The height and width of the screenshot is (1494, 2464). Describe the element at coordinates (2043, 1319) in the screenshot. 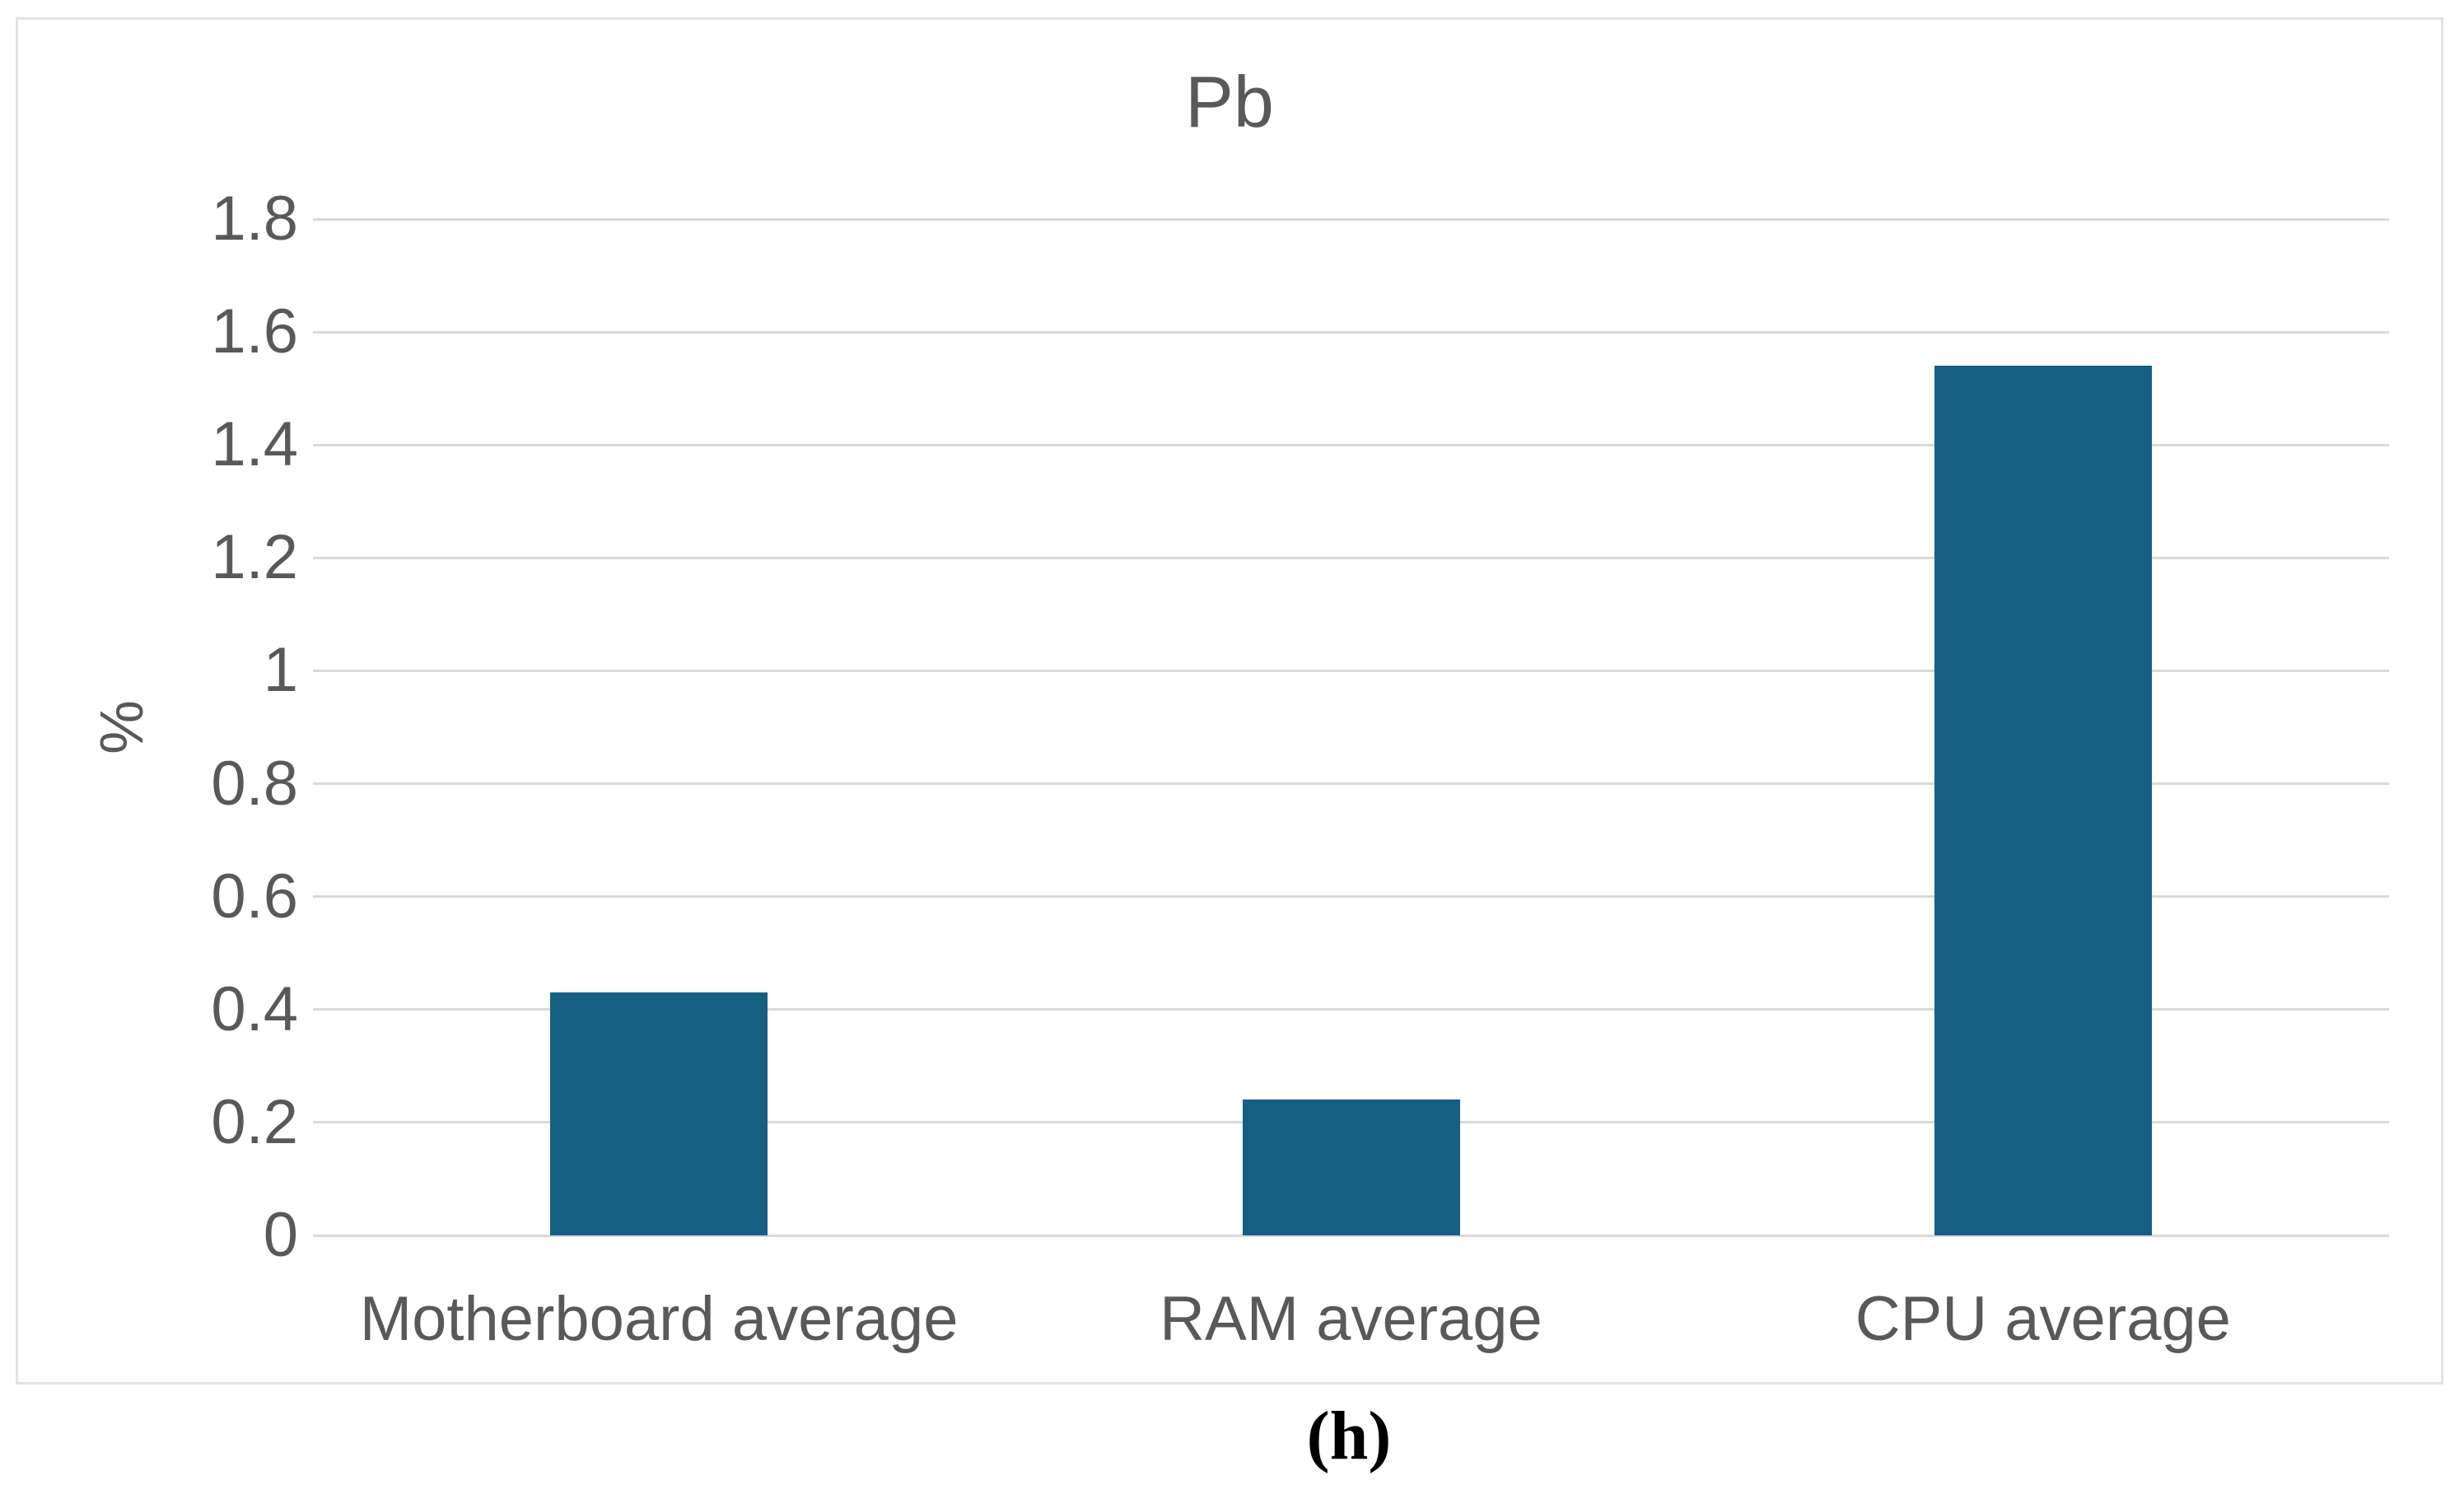

I see `x-category-label: CPU average` at that location.